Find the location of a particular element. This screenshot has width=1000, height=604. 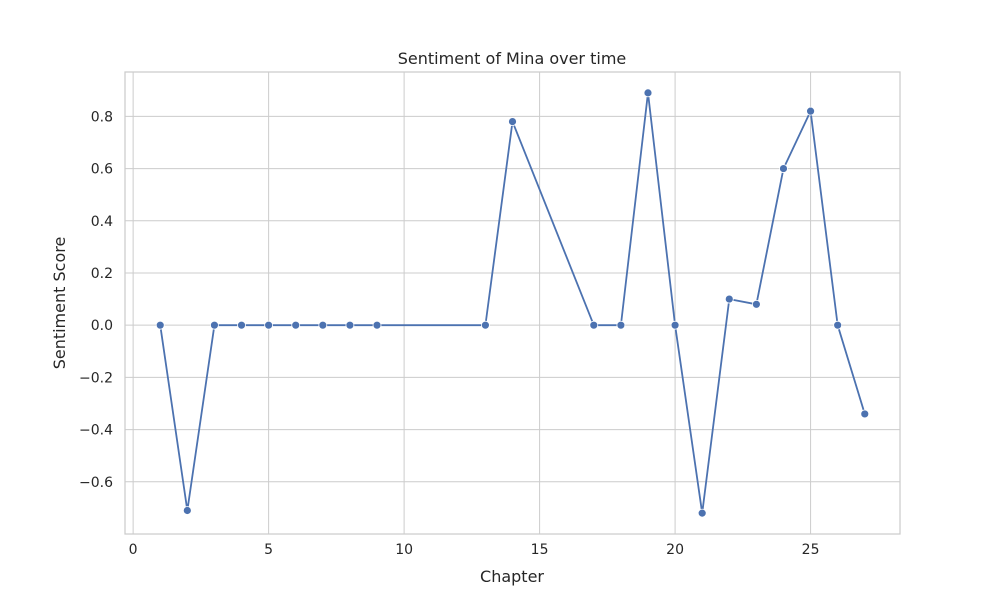

x-tick-label: 20 is located at coordinates (675, 550).